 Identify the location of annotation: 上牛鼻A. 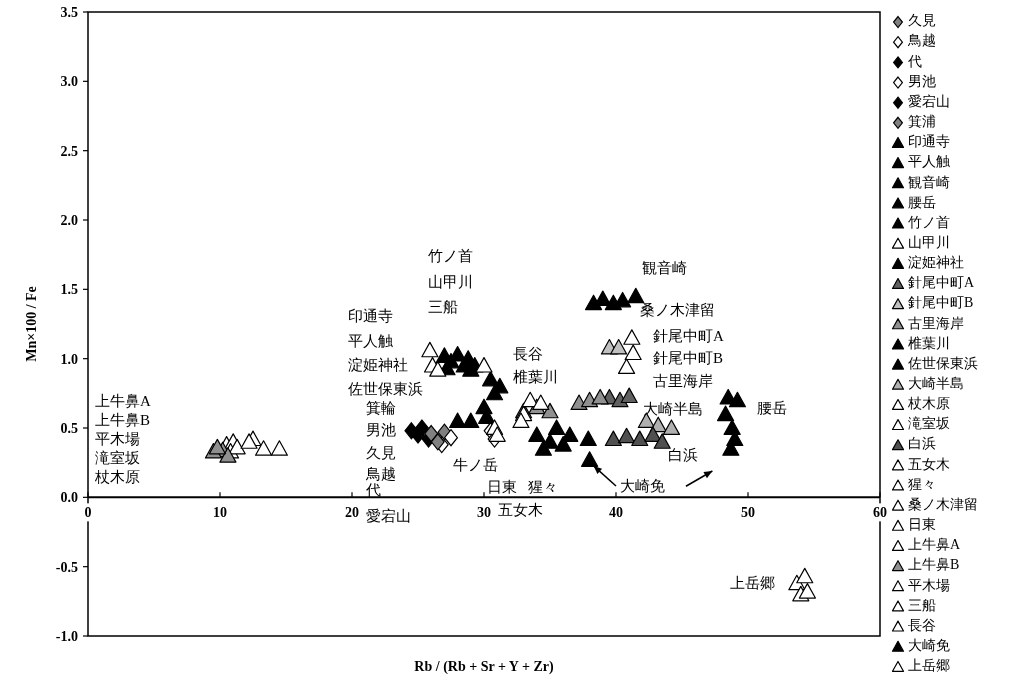
(123, 401).